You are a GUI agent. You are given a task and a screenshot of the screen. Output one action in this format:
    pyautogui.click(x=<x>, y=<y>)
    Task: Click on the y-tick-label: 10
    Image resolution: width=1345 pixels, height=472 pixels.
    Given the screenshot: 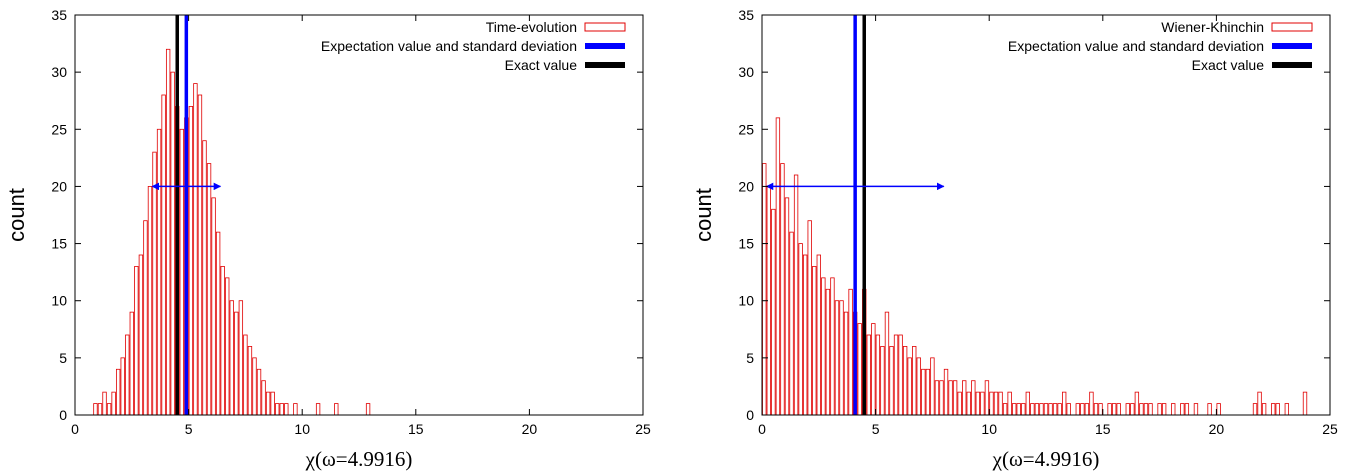 What is the action you would take?
    pyautogui.click(x=746, y=301)
    